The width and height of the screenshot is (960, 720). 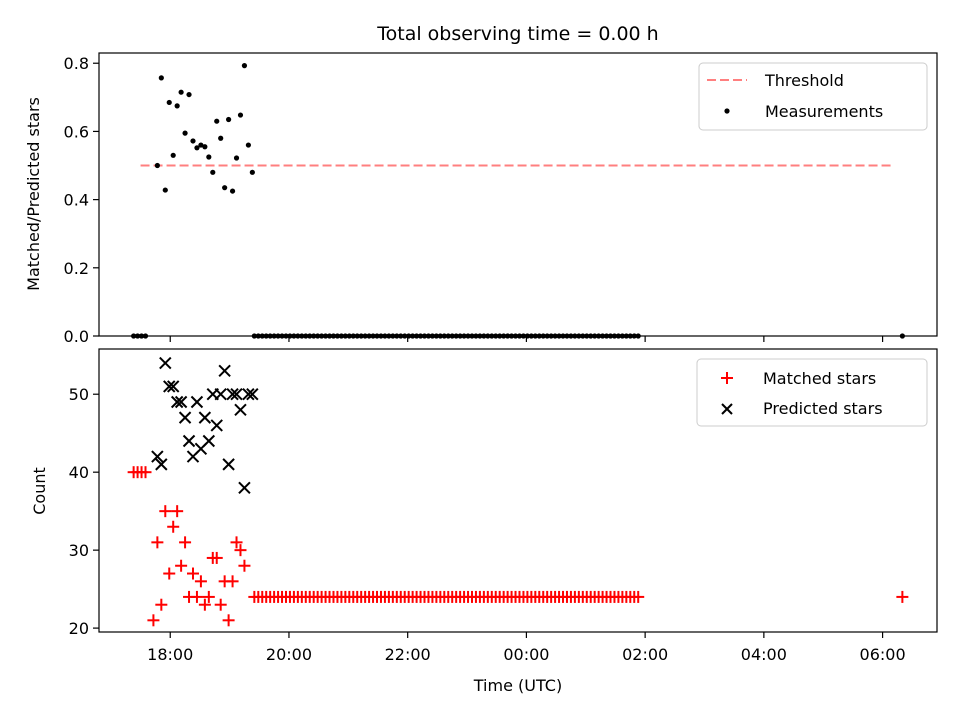 I want to click on legend-predicted-label: Predicted stars, so click(x=823, y=408).